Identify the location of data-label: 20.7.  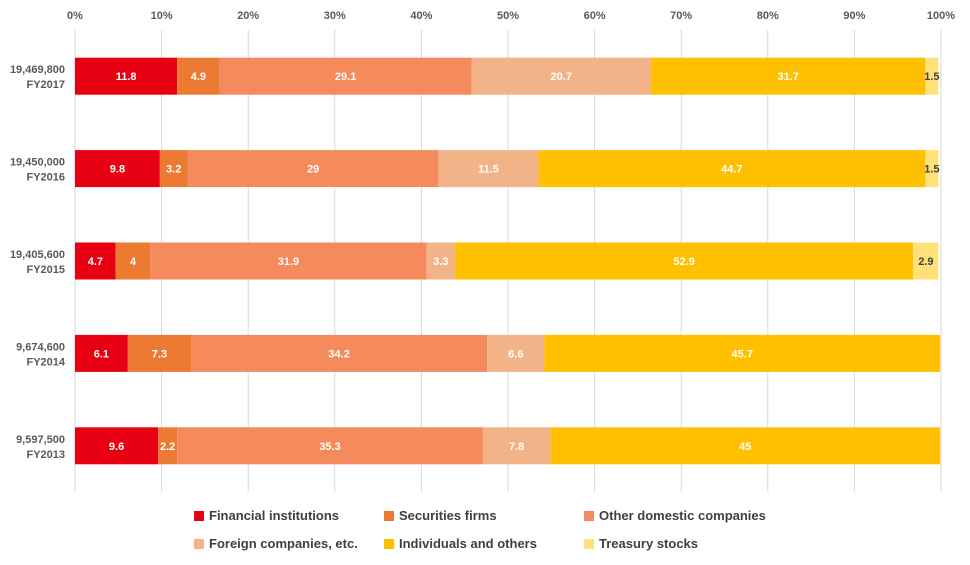
(561, 77).